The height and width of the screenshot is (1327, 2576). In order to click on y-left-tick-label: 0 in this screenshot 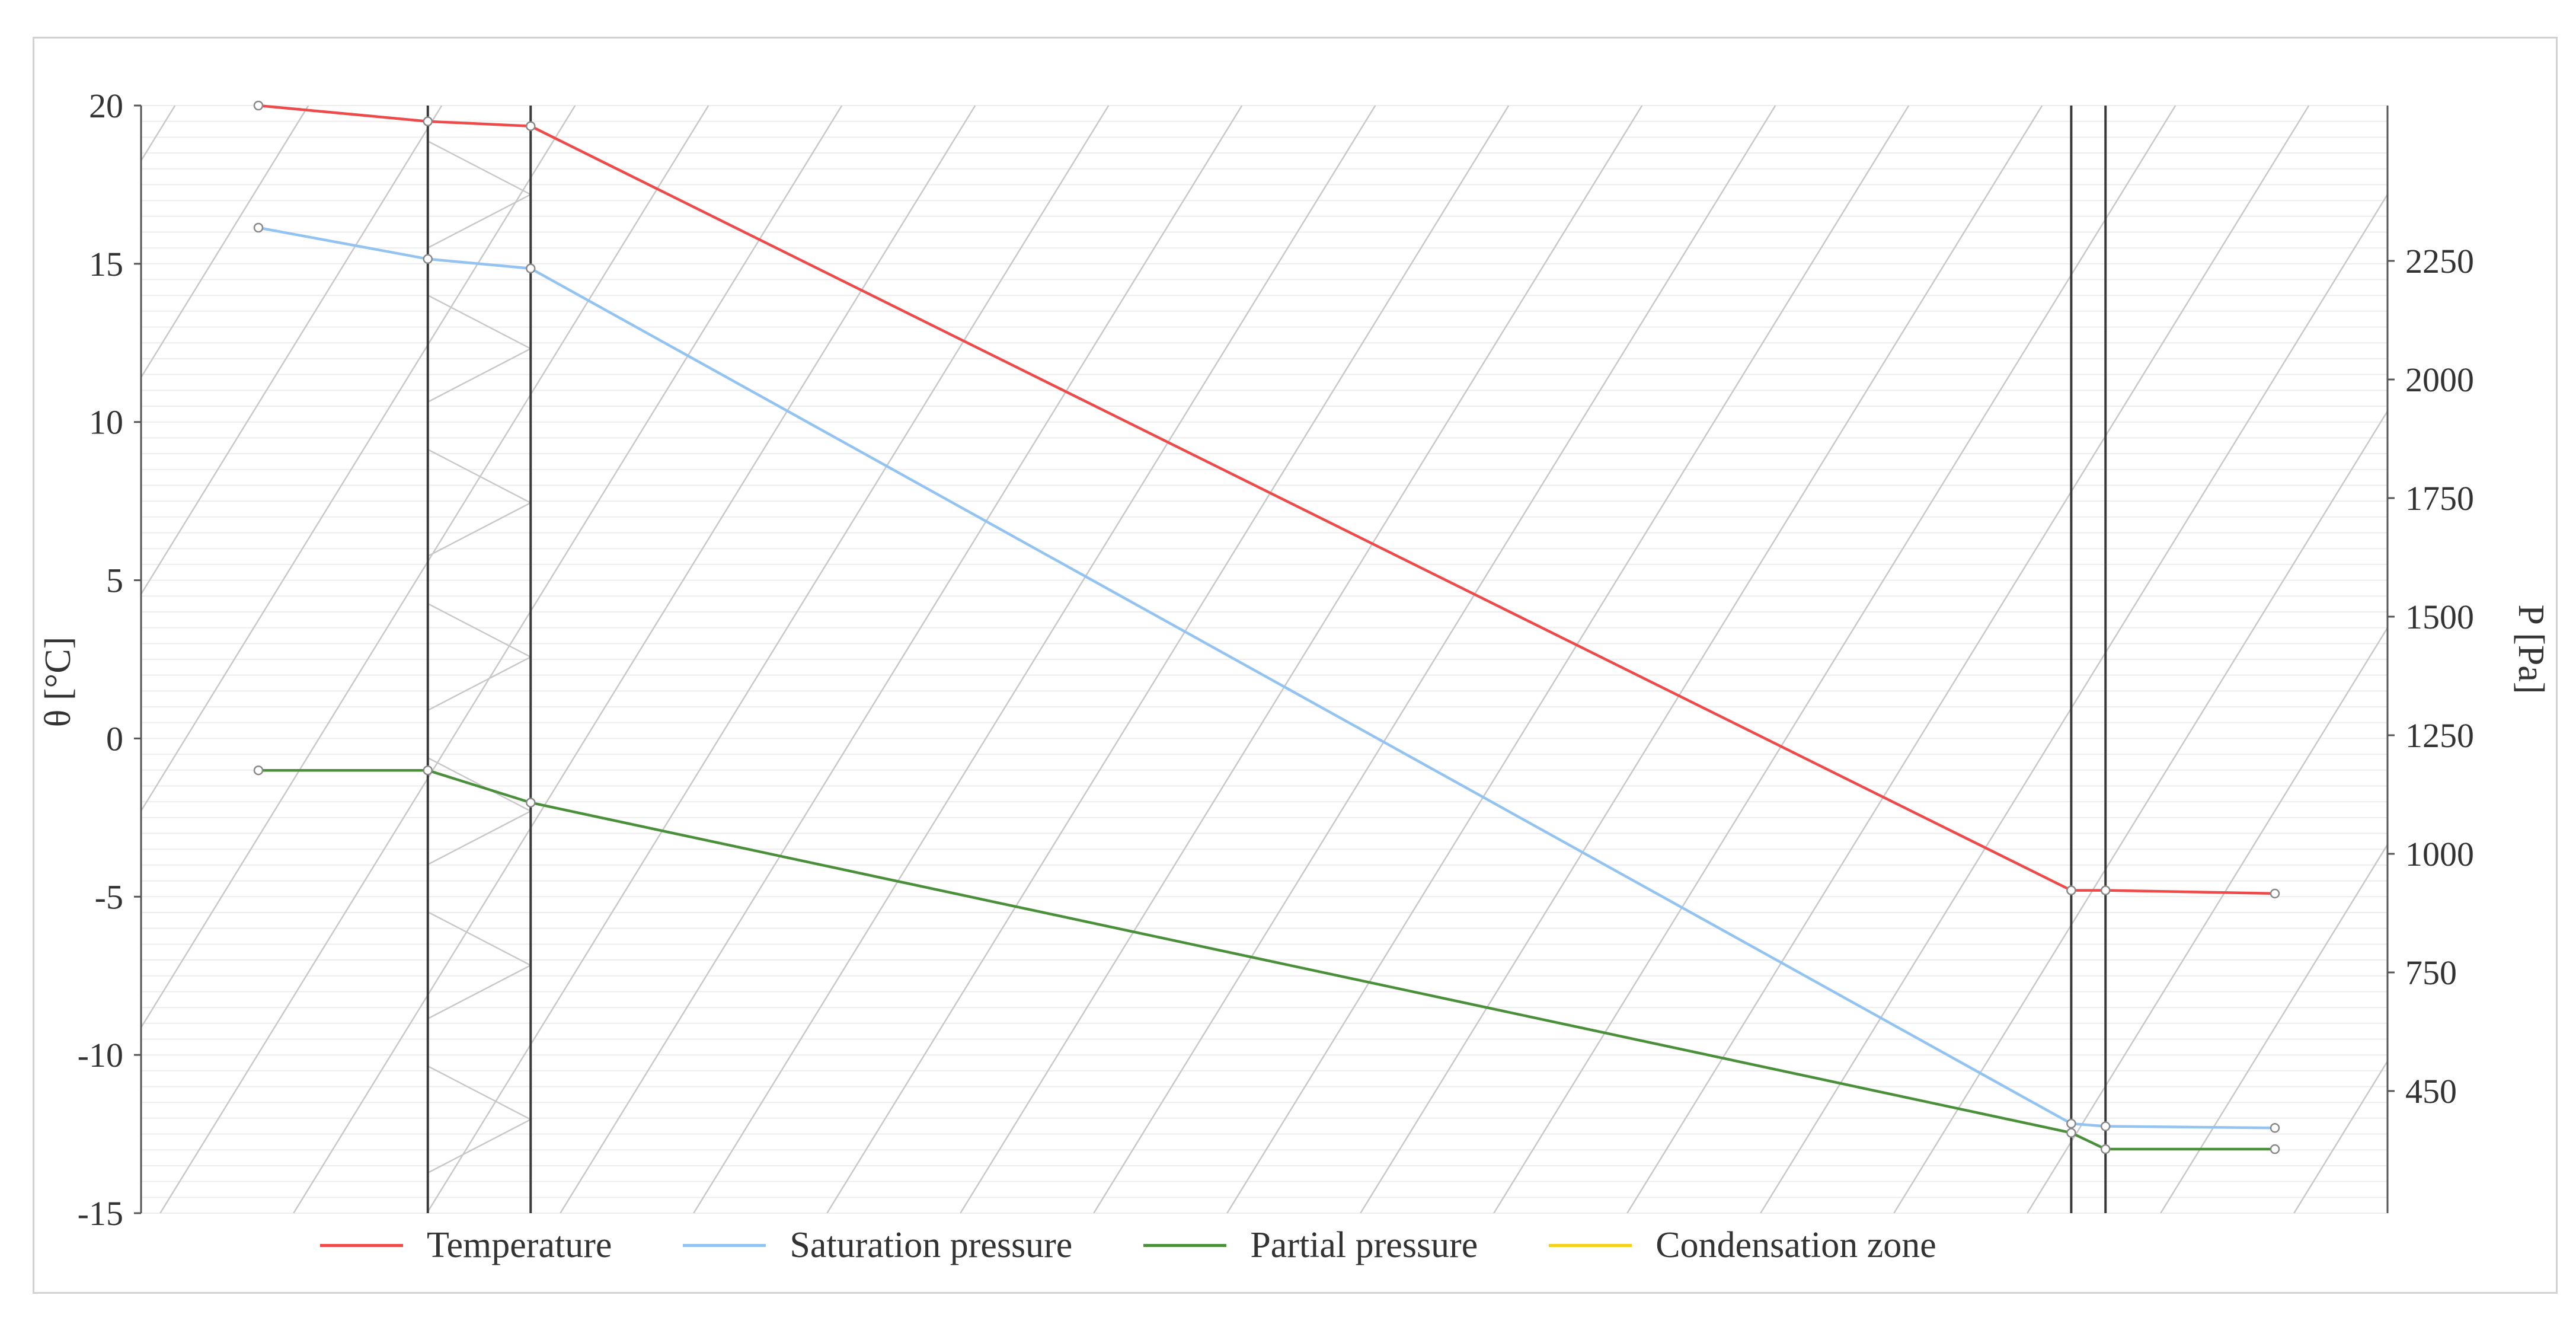, I will do `click(115, 739)`.